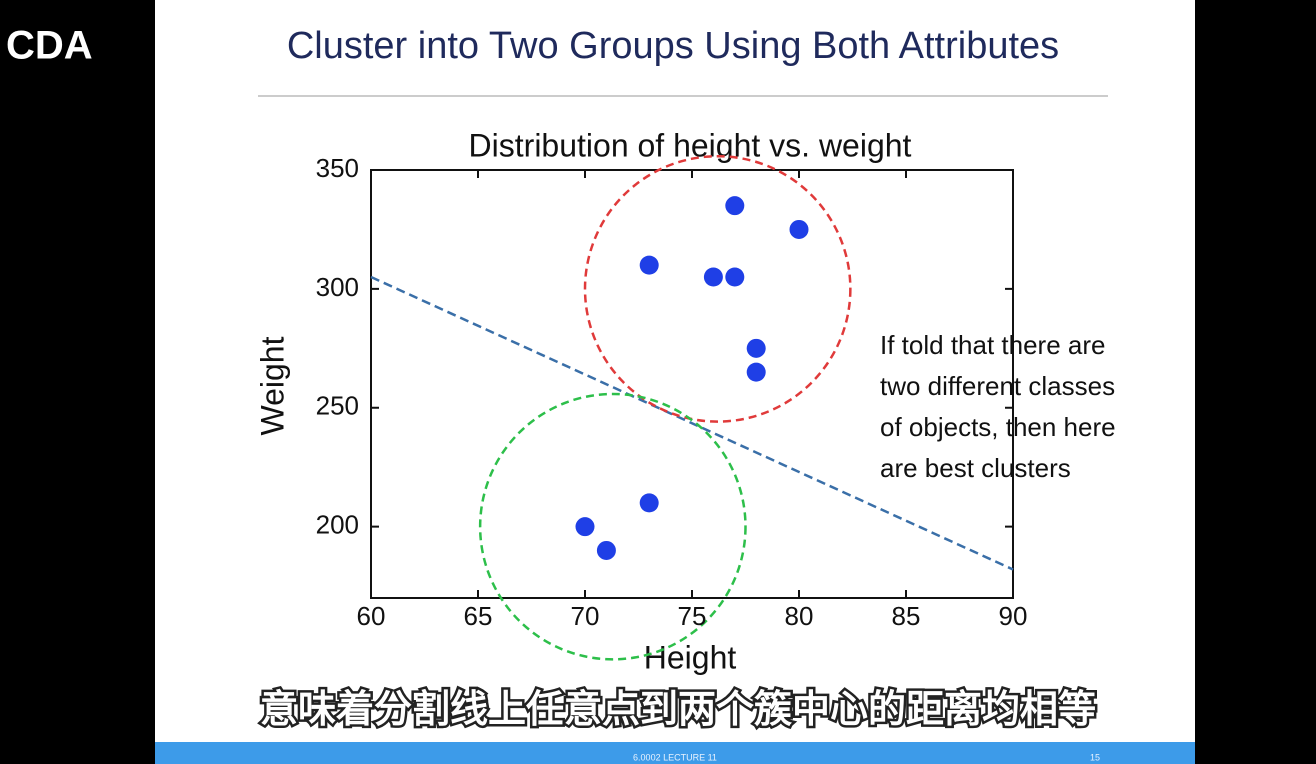 The image size is (1316, 764). I want to click on y-tick-label: 350, so click(337, 168).